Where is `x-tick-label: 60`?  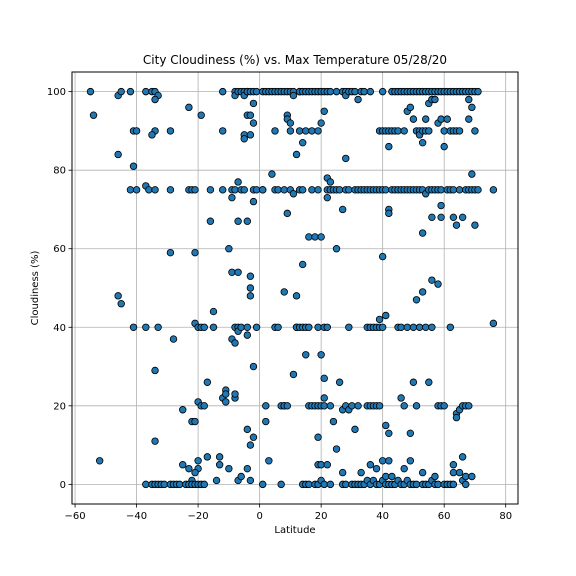
x-tick-label: 60 is located at coordinates (444, 516).